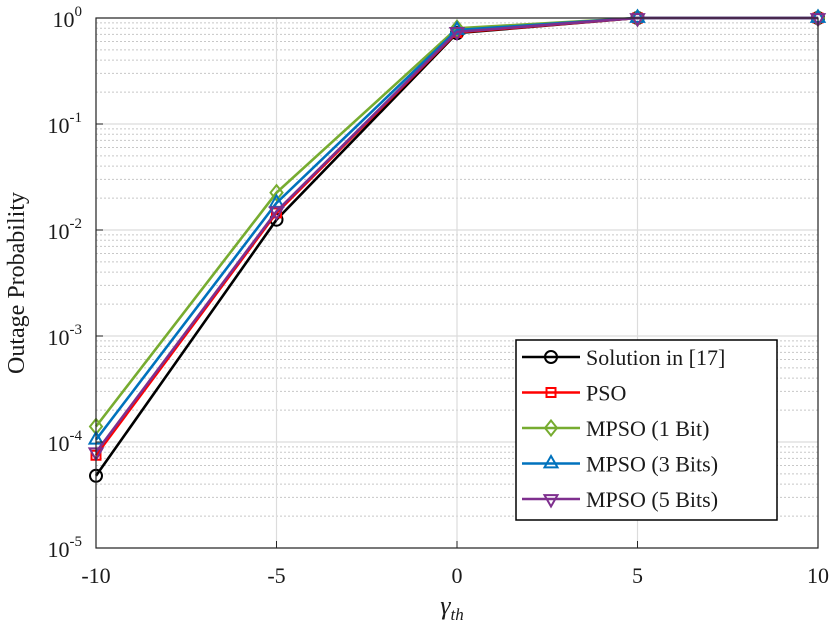 The width and height of the screenshot is (830, 623). I want to click on y-tick-label: 10⁻⁴, so click(65, 442).